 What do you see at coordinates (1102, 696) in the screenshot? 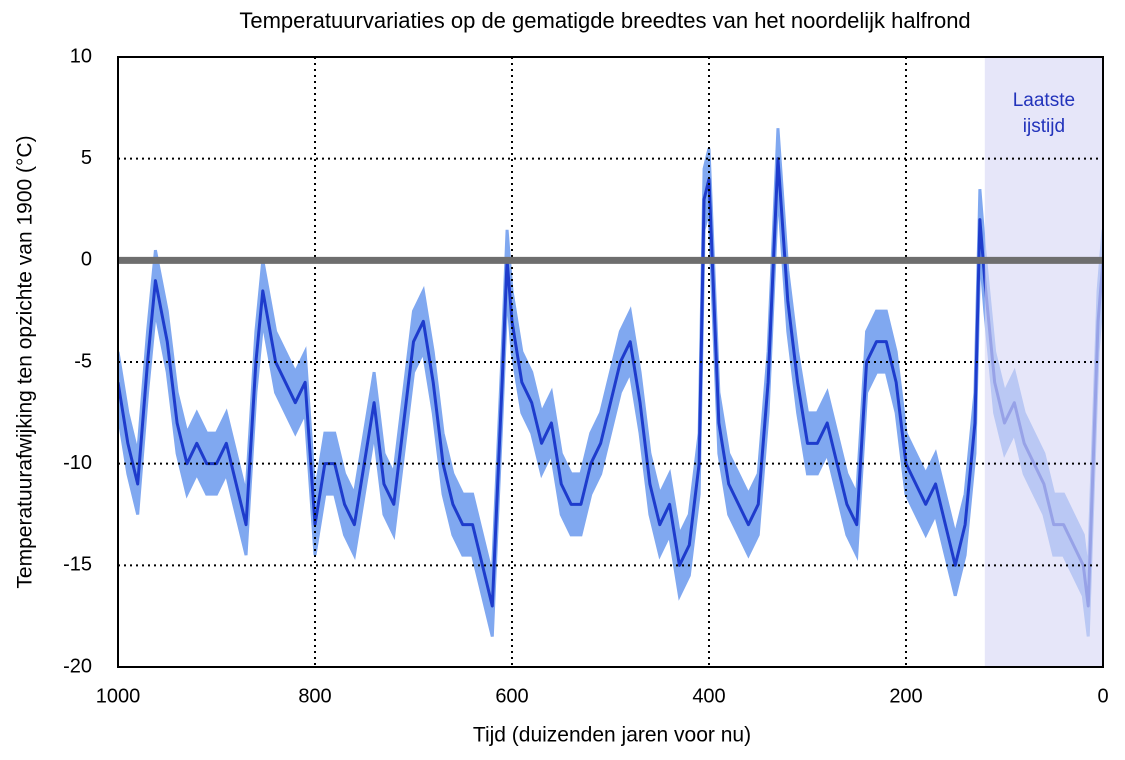
I see `x-tick-label: 0` at bounding box center [1102, 696].